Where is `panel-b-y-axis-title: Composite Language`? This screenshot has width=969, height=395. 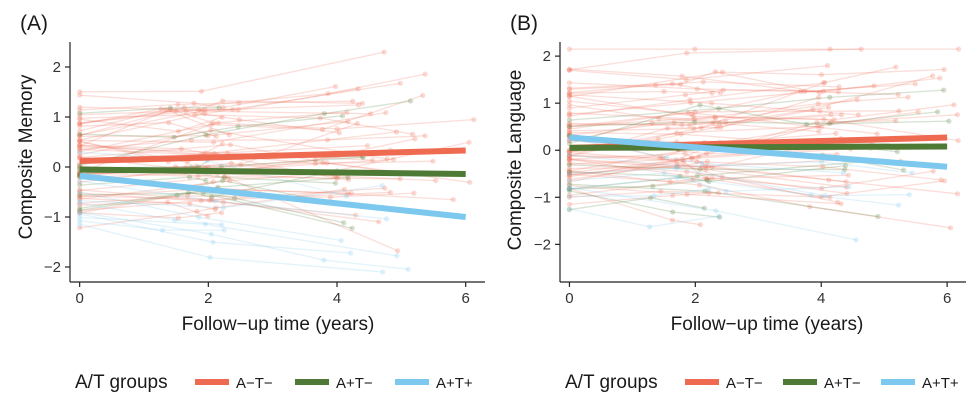 panel-b-y-axis-title: Composite Language is located at coordinates (515, 160).